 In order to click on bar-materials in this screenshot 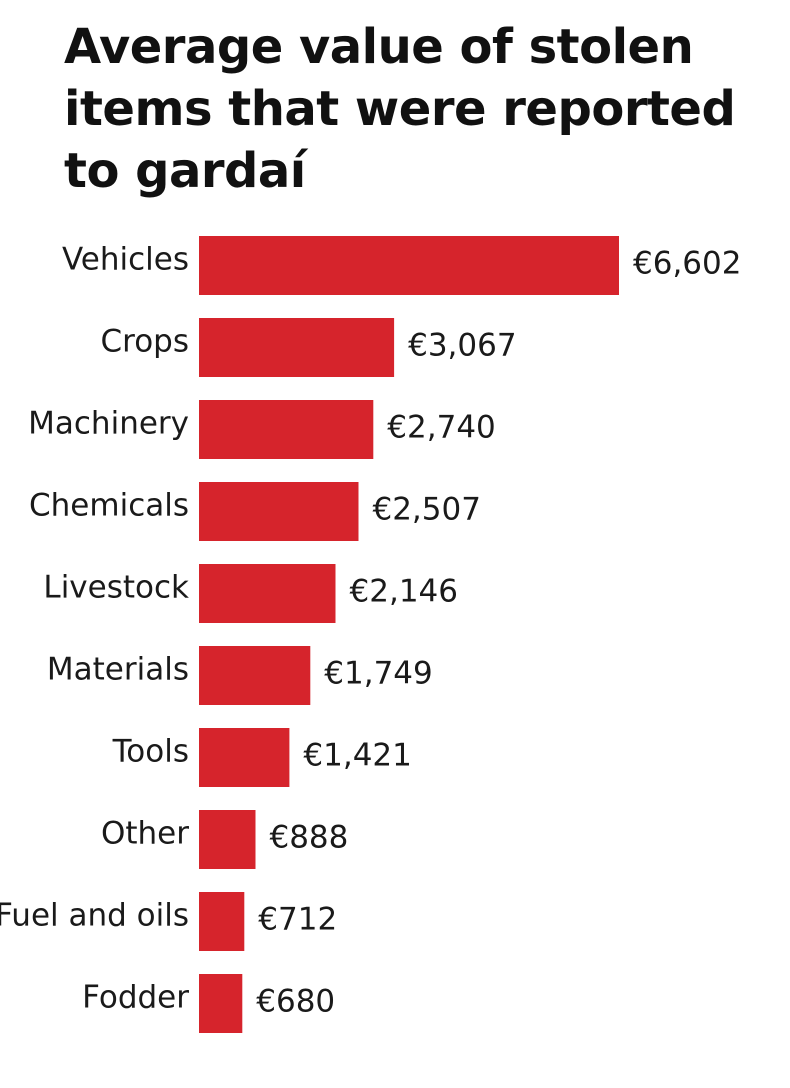, I will do `click(255, 675)`.